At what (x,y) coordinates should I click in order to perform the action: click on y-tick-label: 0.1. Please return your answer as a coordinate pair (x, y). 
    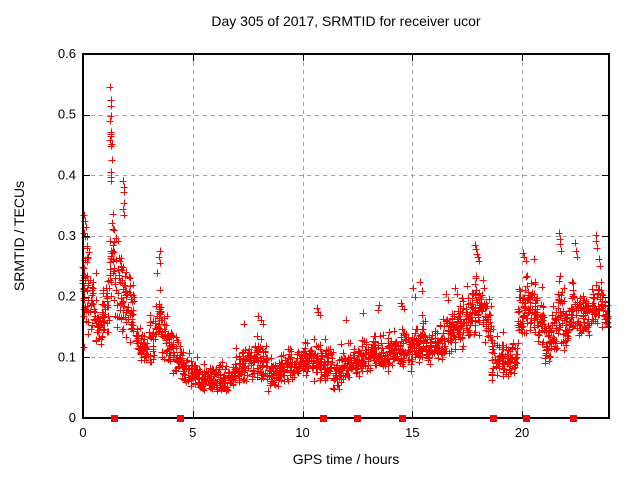
    Looking at the image, I should click on (67, 356).